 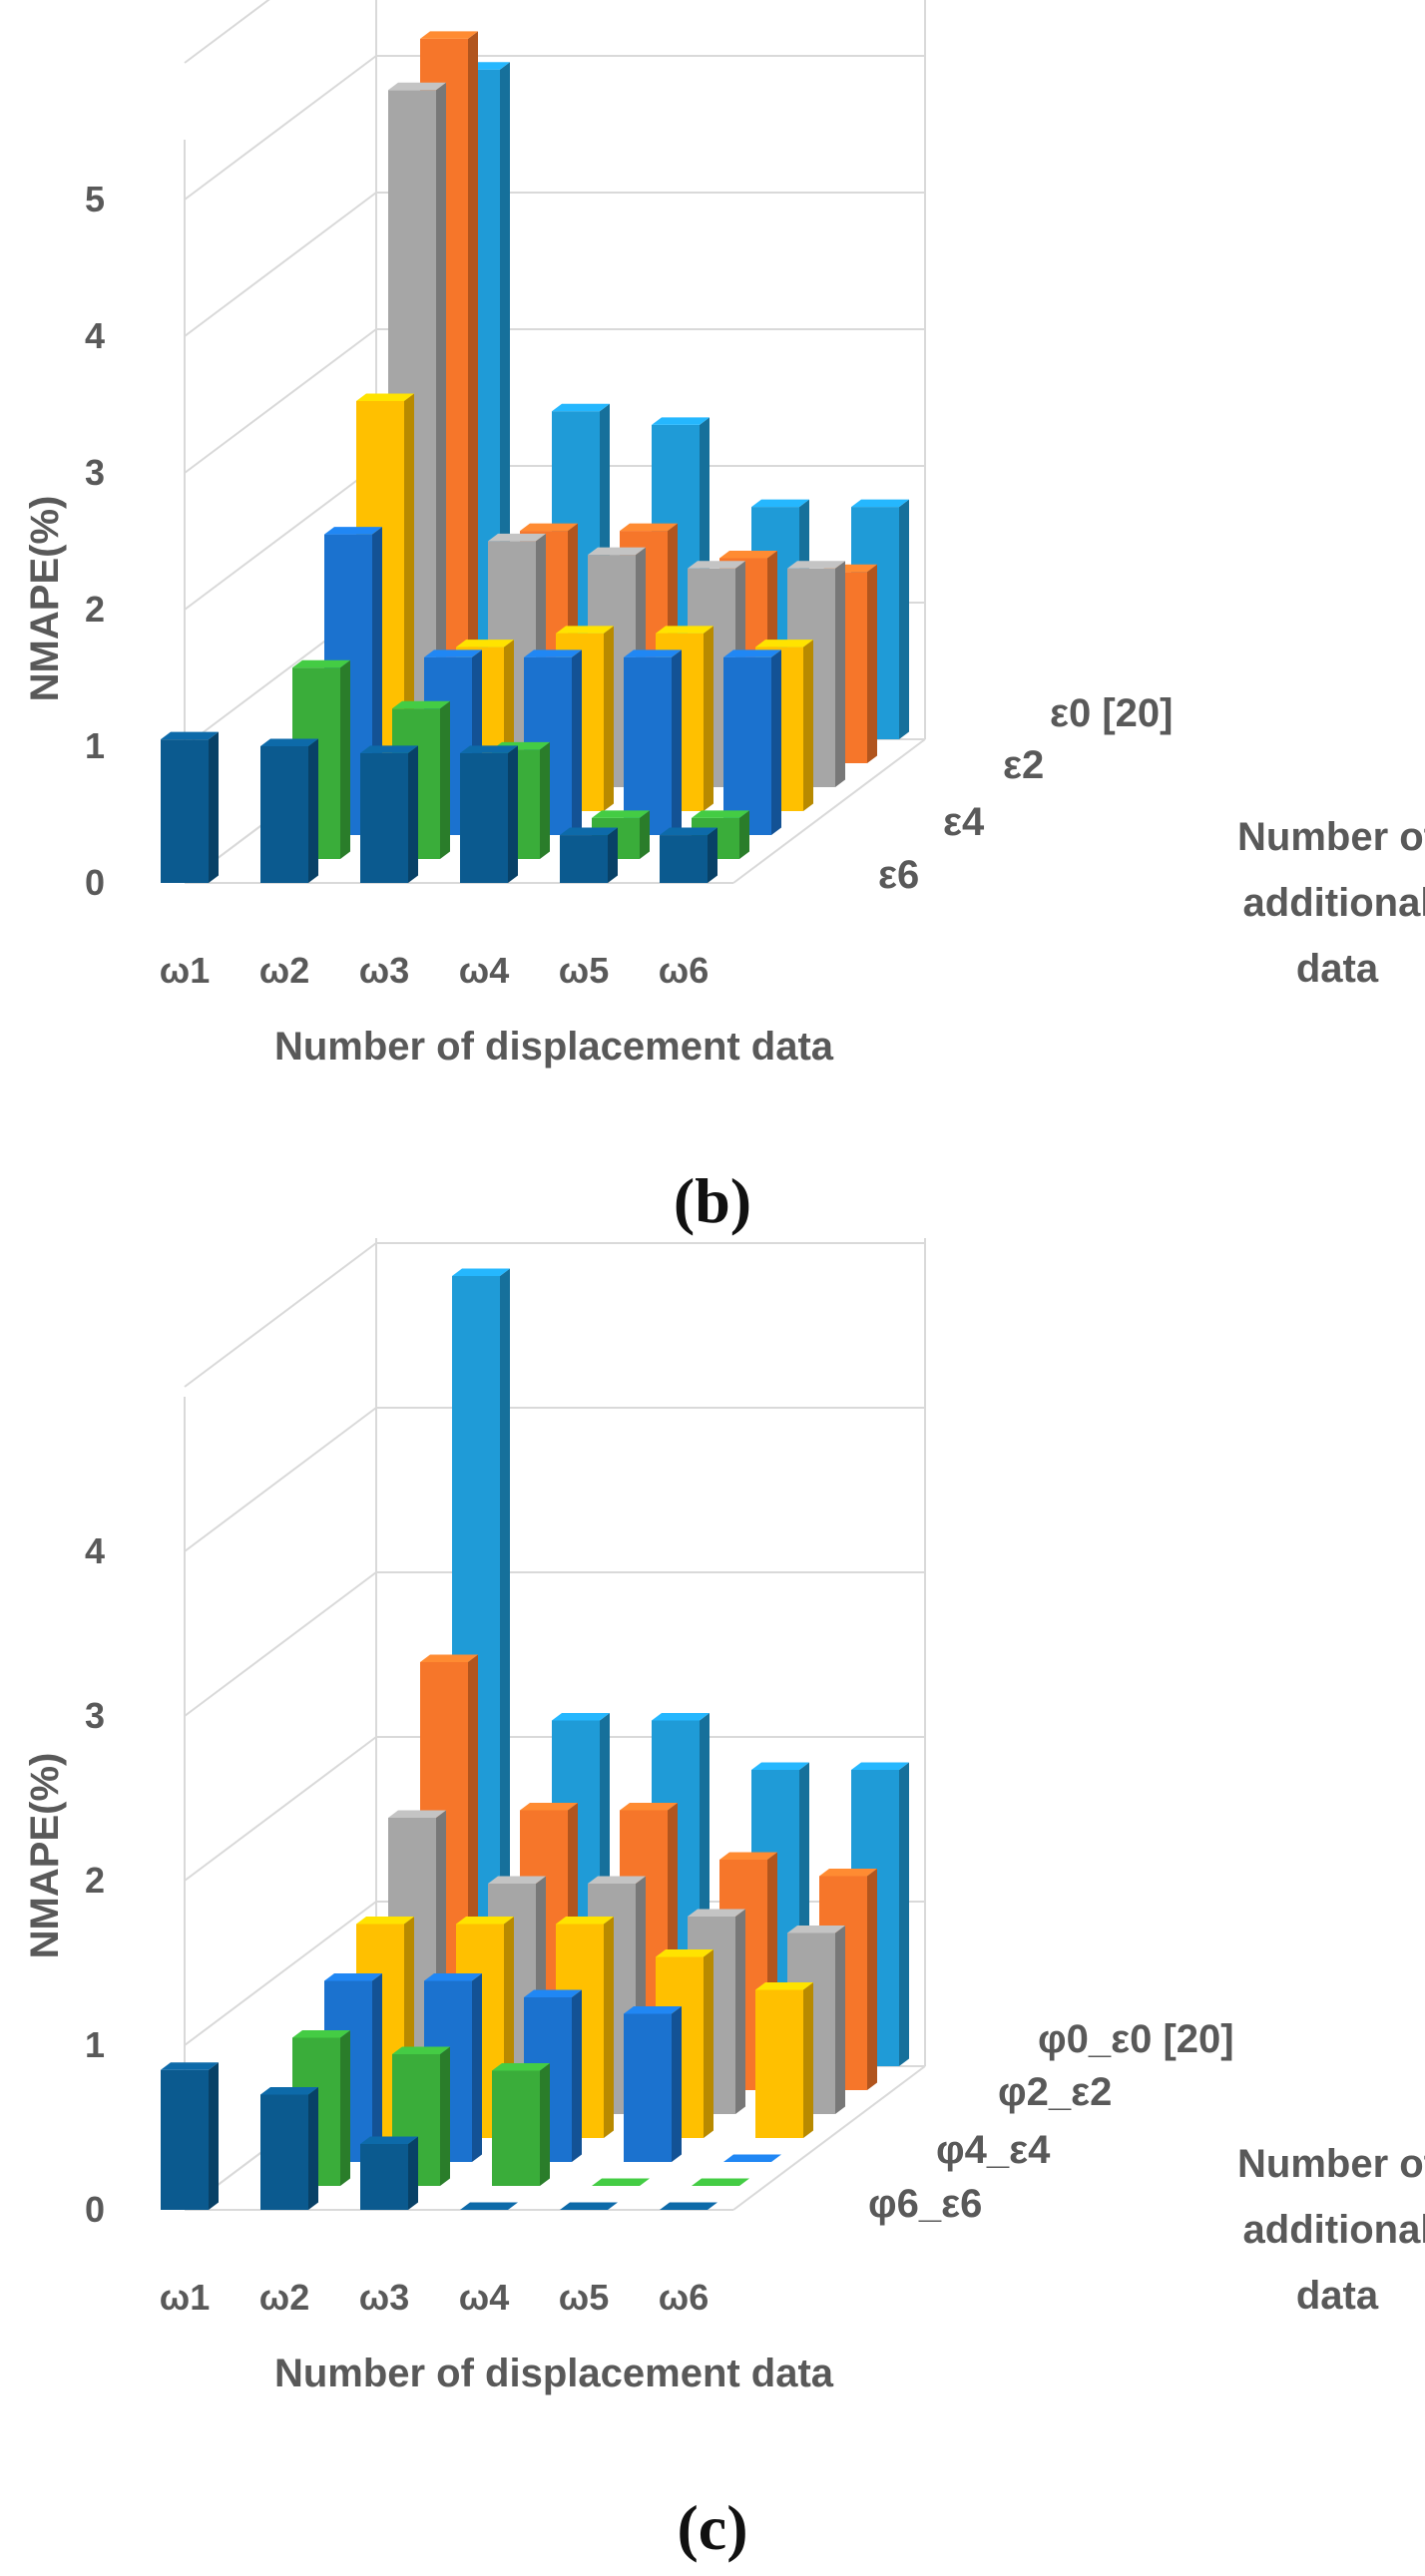 I want to click on depth-tick-label: φ0_ε0 [20], so click(x=1136, y=2039).